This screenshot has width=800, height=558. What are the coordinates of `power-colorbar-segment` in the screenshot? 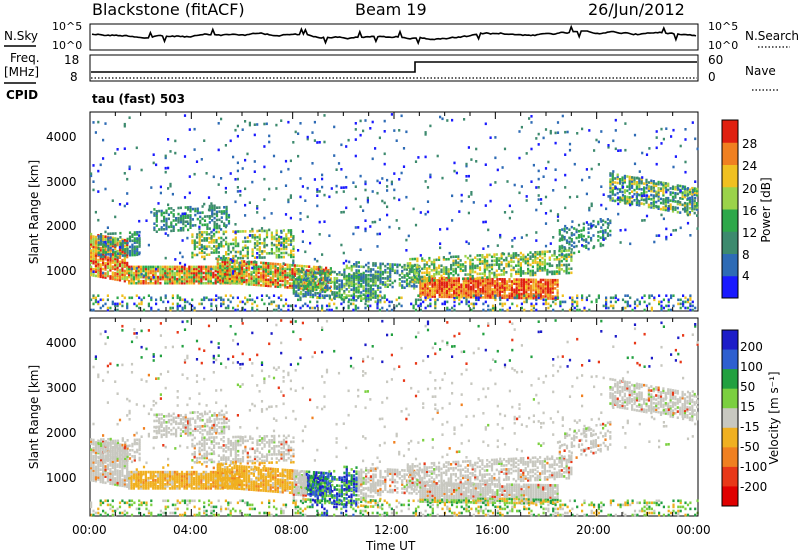 It's located at (730, 242).